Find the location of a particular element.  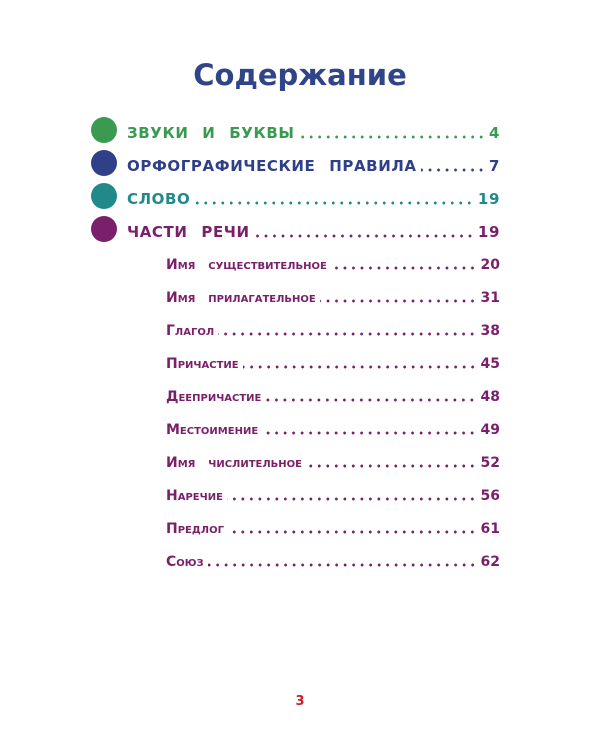

subsection-title: Имя существительное is located at coordinates (246, 265).